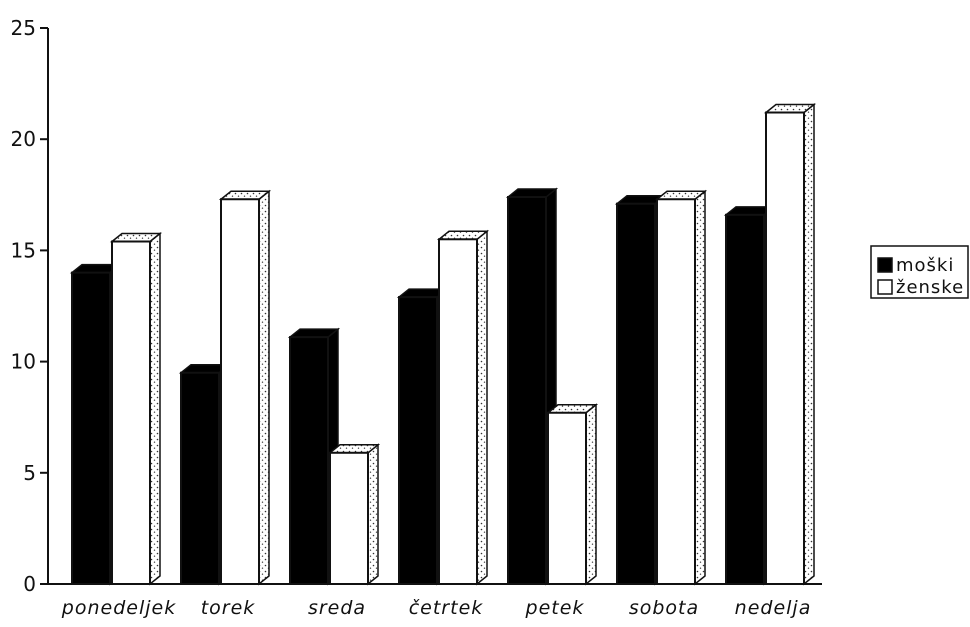 The image size is (970, 627). I want to click on legend-label: ženske, so click(930, 287).